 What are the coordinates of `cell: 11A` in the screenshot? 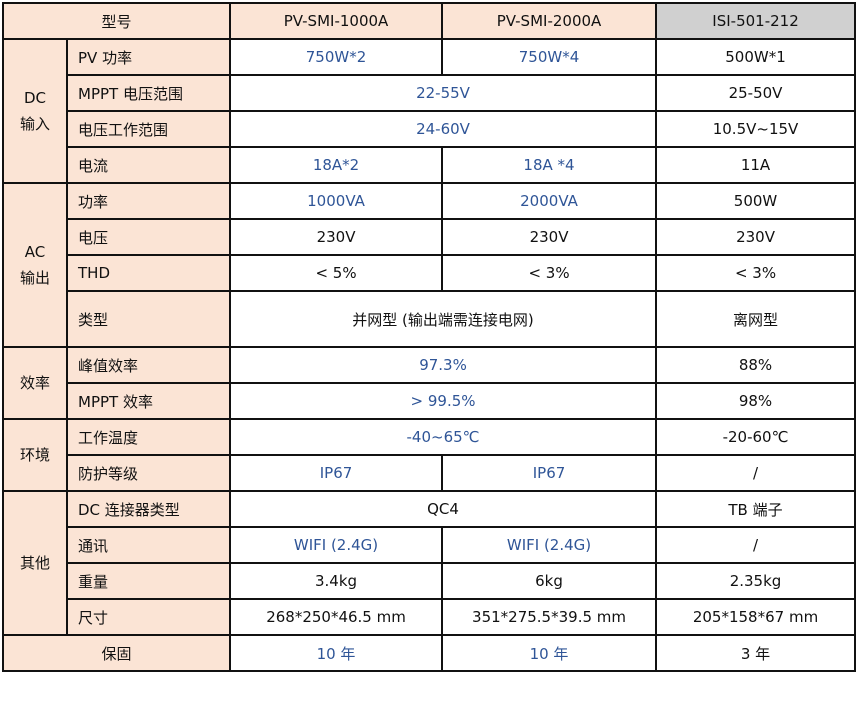 It's located at (756, 165).